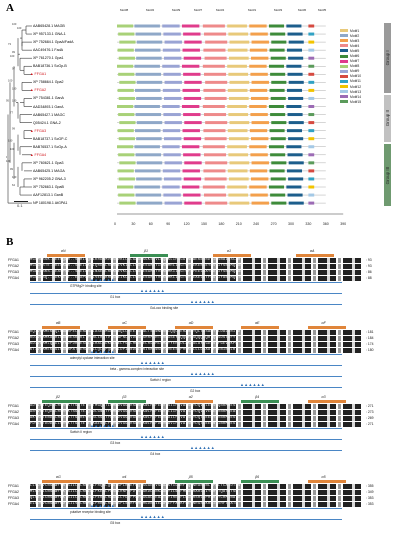 The height and width of the screenshot is (550, 403). Describe the element at coordinates (13, 332) in the screenshot. I see `alignment-sequence-name: FFGA1` at that location.